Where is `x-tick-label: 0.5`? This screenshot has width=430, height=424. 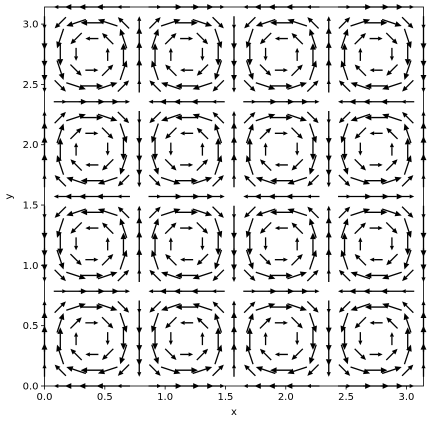
x-tick-label: 0.5 is located at coordinates (105, 397).